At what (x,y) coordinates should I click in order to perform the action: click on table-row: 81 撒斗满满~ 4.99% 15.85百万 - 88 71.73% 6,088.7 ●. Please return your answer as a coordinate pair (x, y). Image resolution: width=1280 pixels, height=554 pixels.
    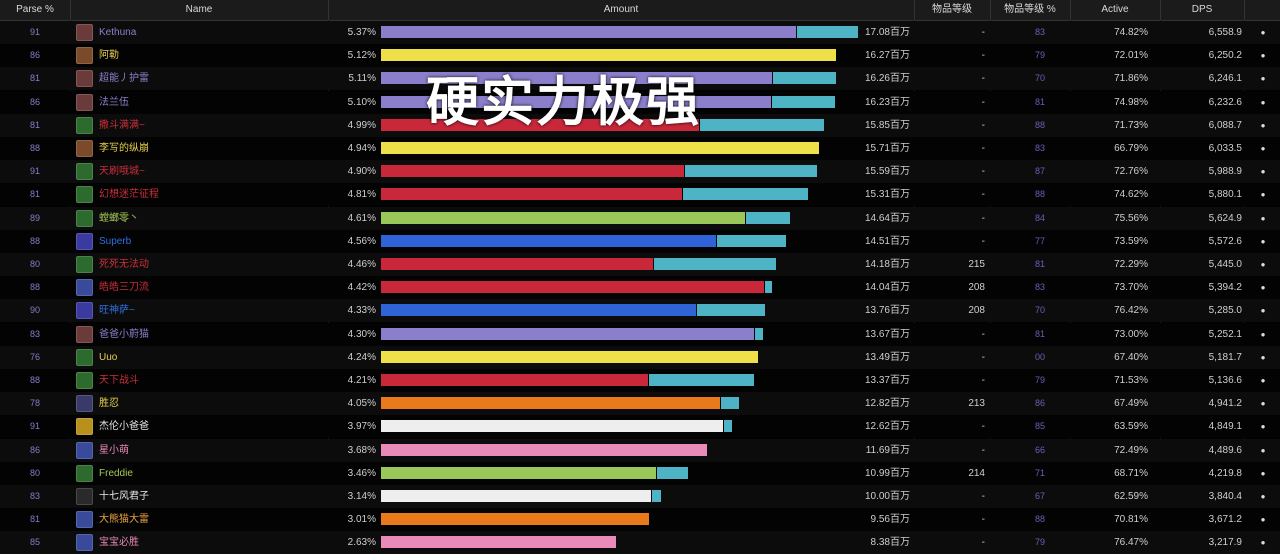
    Looking at the image, I should click on (640, 125).